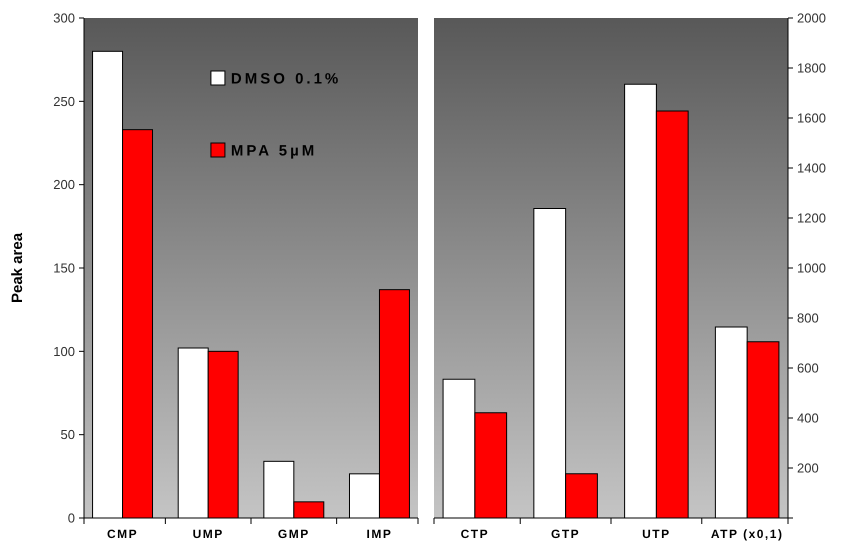 This screenshot has height=550, width=842. Describe the element at coordinates (71, 518) in the screenshot. I see `y-tick-label: 0` at that location.